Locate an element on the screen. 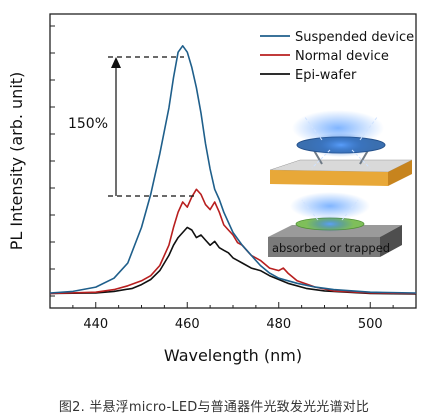 This screenshot has width=428, height=419. x-axis-label: Wavelength (nm) is located at coordinates (233, 355).